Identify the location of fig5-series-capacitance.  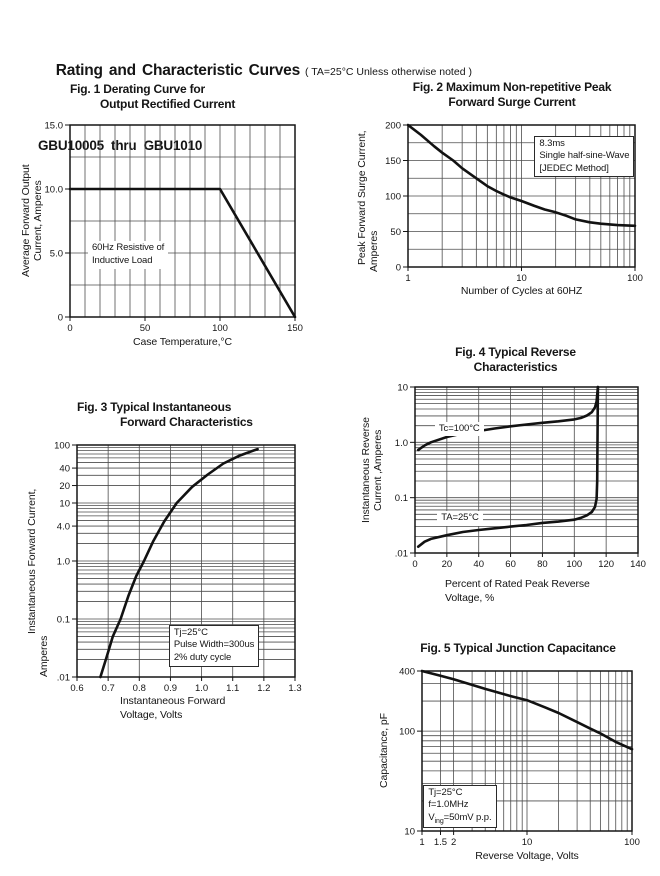
(527, 710).